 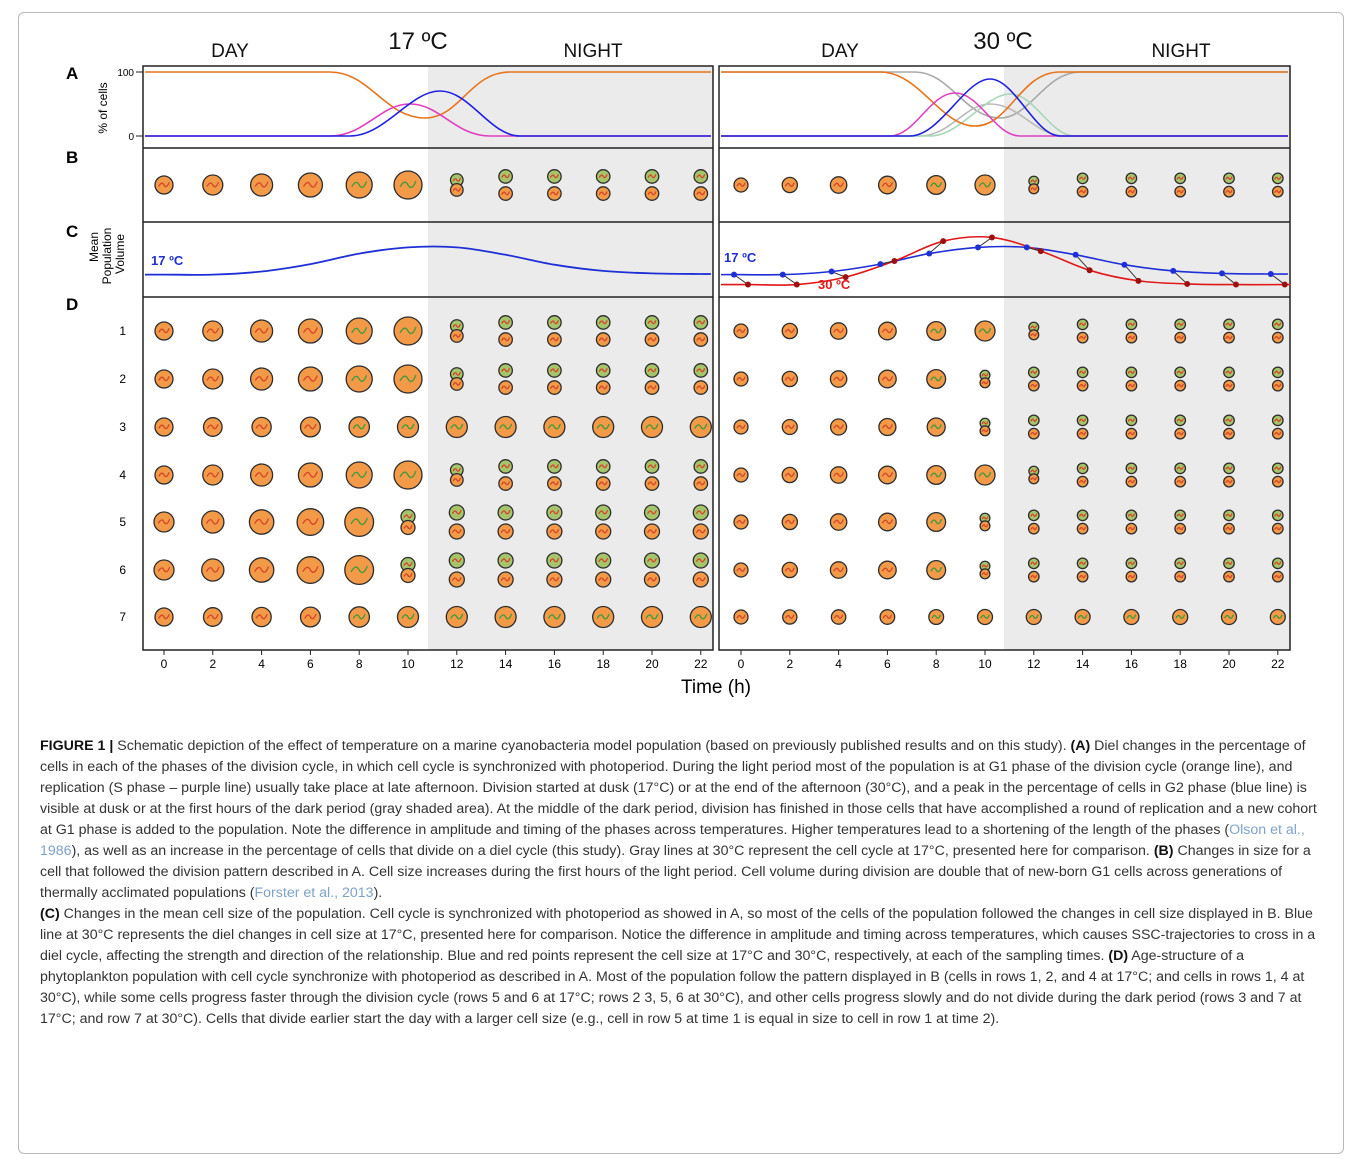 What do you see at coordinates (359, 522) in the screenshot?
I see `d-cell-left-r5-t4` at bounding box center [359, 522].